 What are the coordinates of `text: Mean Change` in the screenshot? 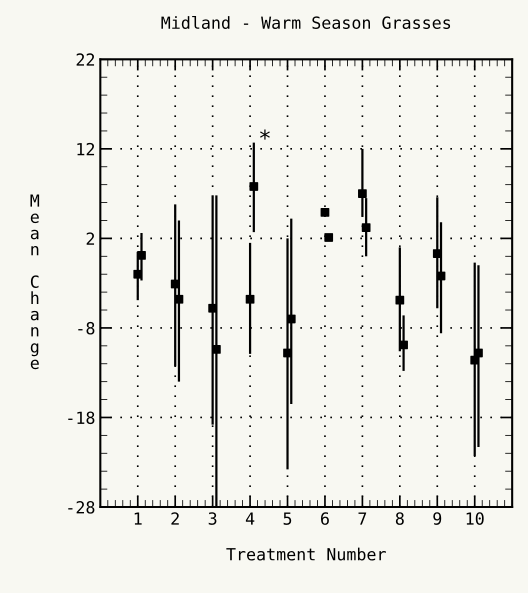 It's located at (35, 282).